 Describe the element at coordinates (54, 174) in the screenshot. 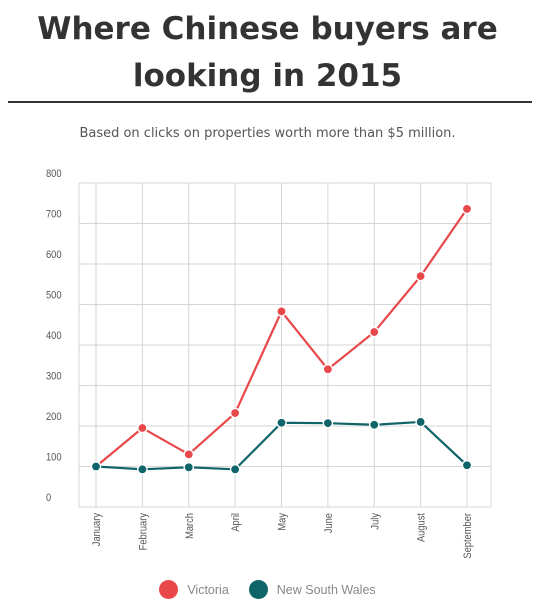

I see `y-tick-label: 800` at that location.